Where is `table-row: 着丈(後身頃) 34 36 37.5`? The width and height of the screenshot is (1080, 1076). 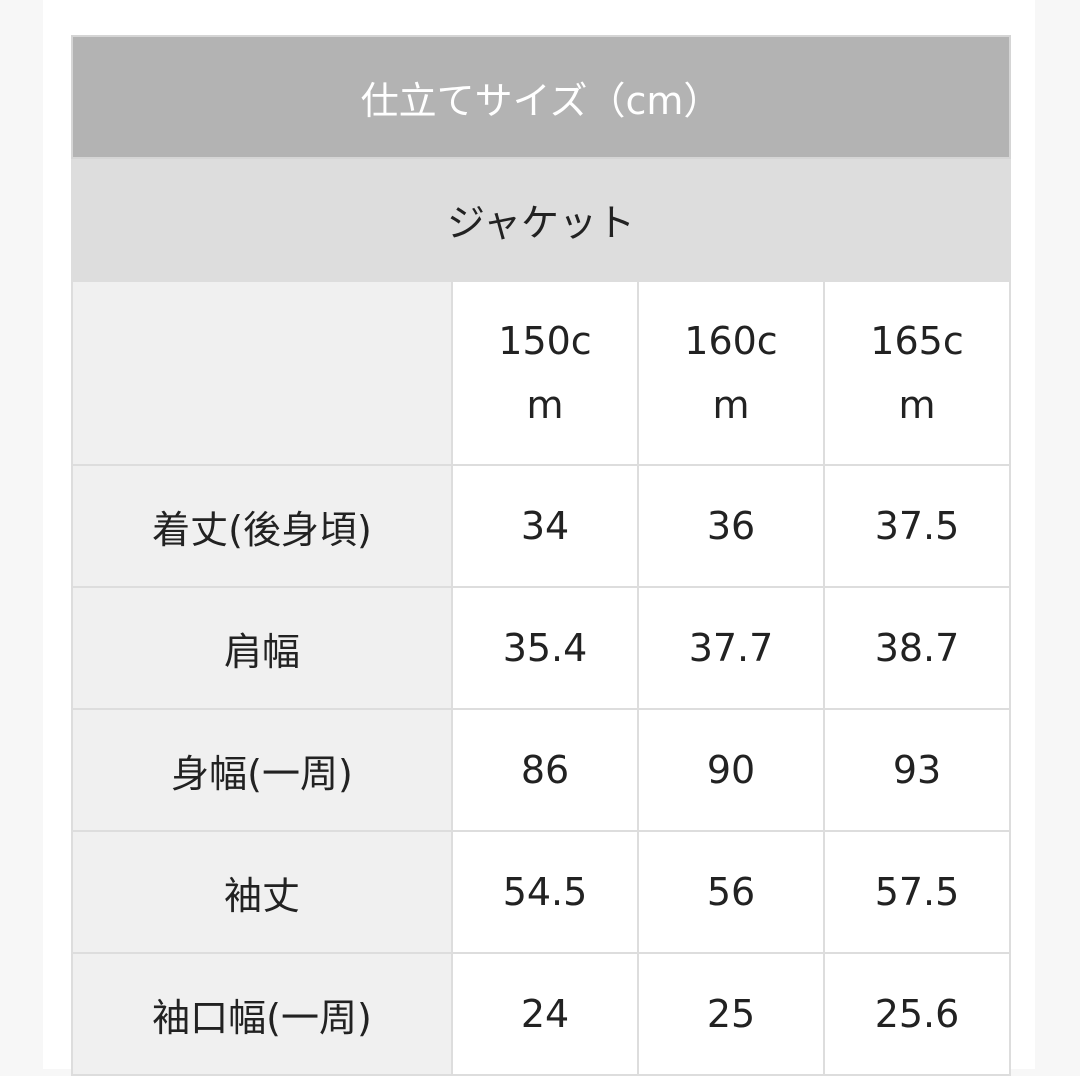 table-row: 着丈(後身頃) 34 36 37.5 is located at coordinates (541, 526).